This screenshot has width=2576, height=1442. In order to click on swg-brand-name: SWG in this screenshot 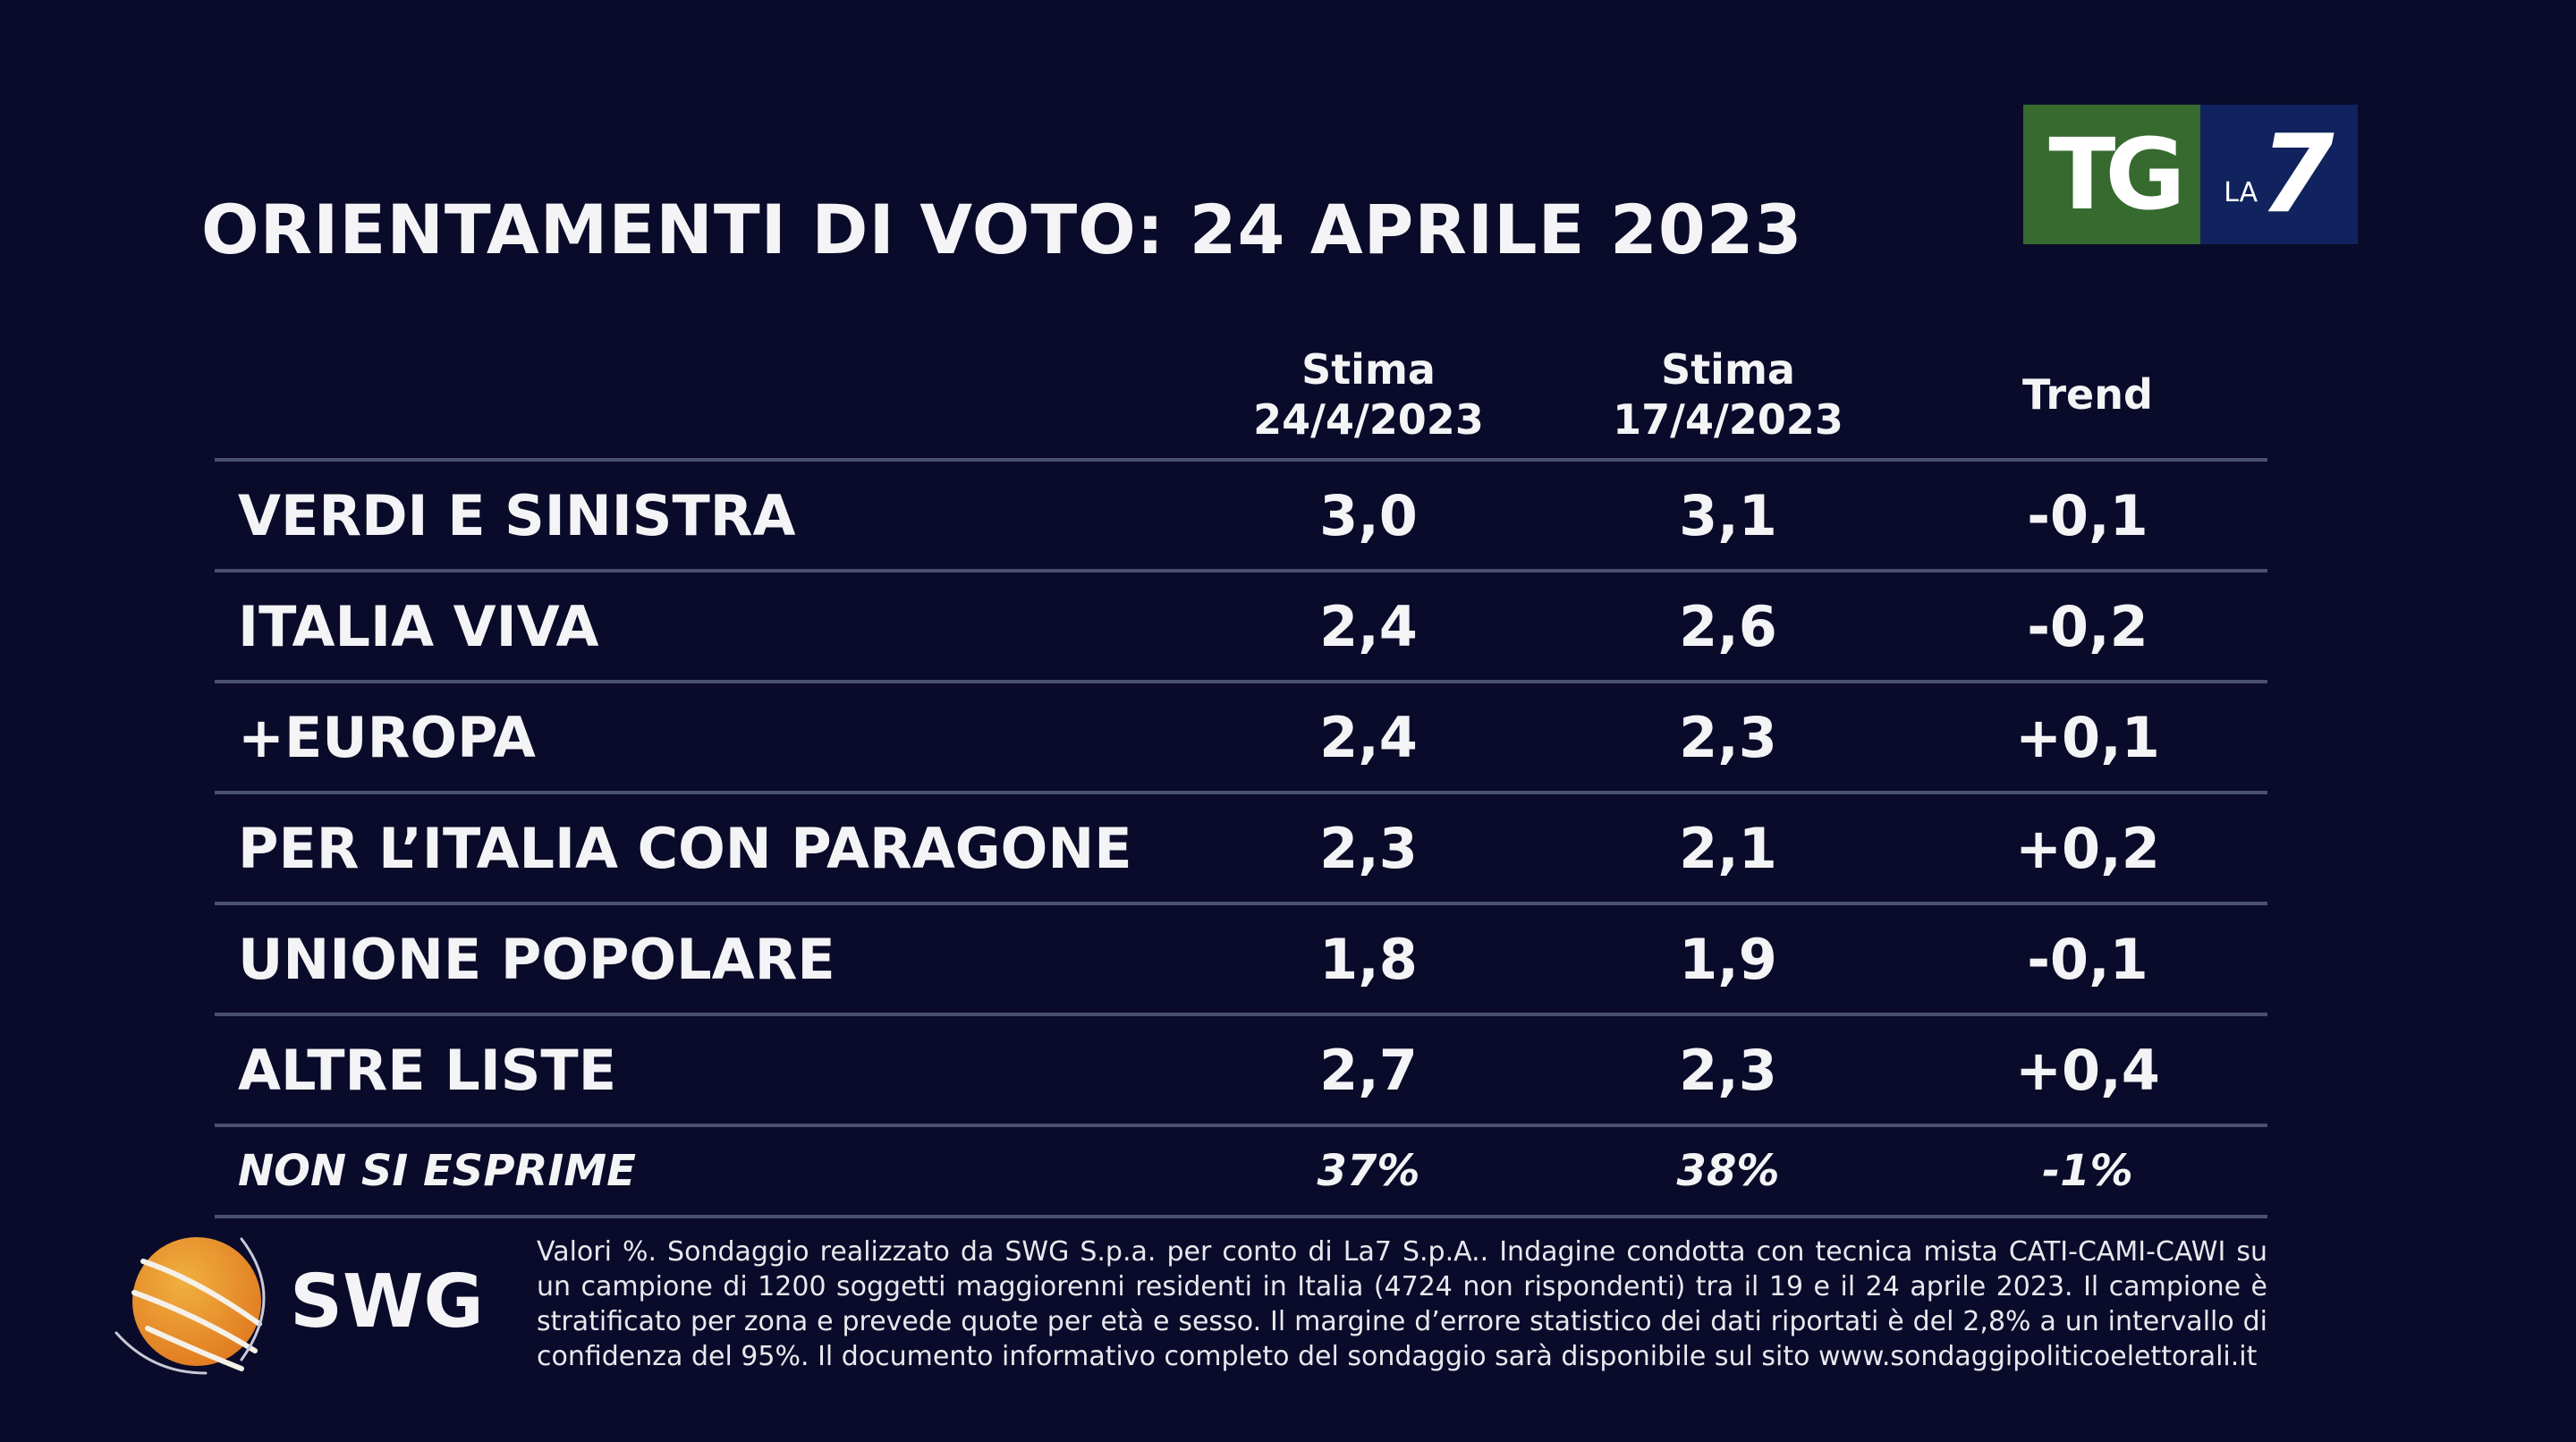, I will do `click(387, 1301)`.